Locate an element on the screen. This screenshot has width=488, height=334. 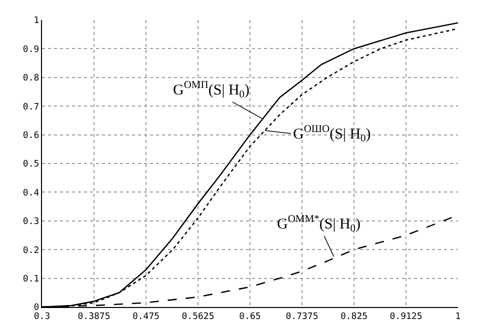
x-tick-label: 0.3875 is located at coordinates (94, 317).